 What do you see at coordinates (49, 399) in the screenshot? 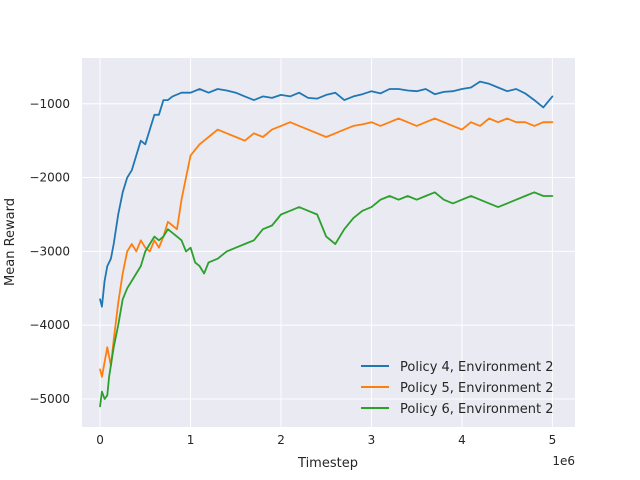
I see `y-tick-label: −5000` at bounding box center [49, 399].